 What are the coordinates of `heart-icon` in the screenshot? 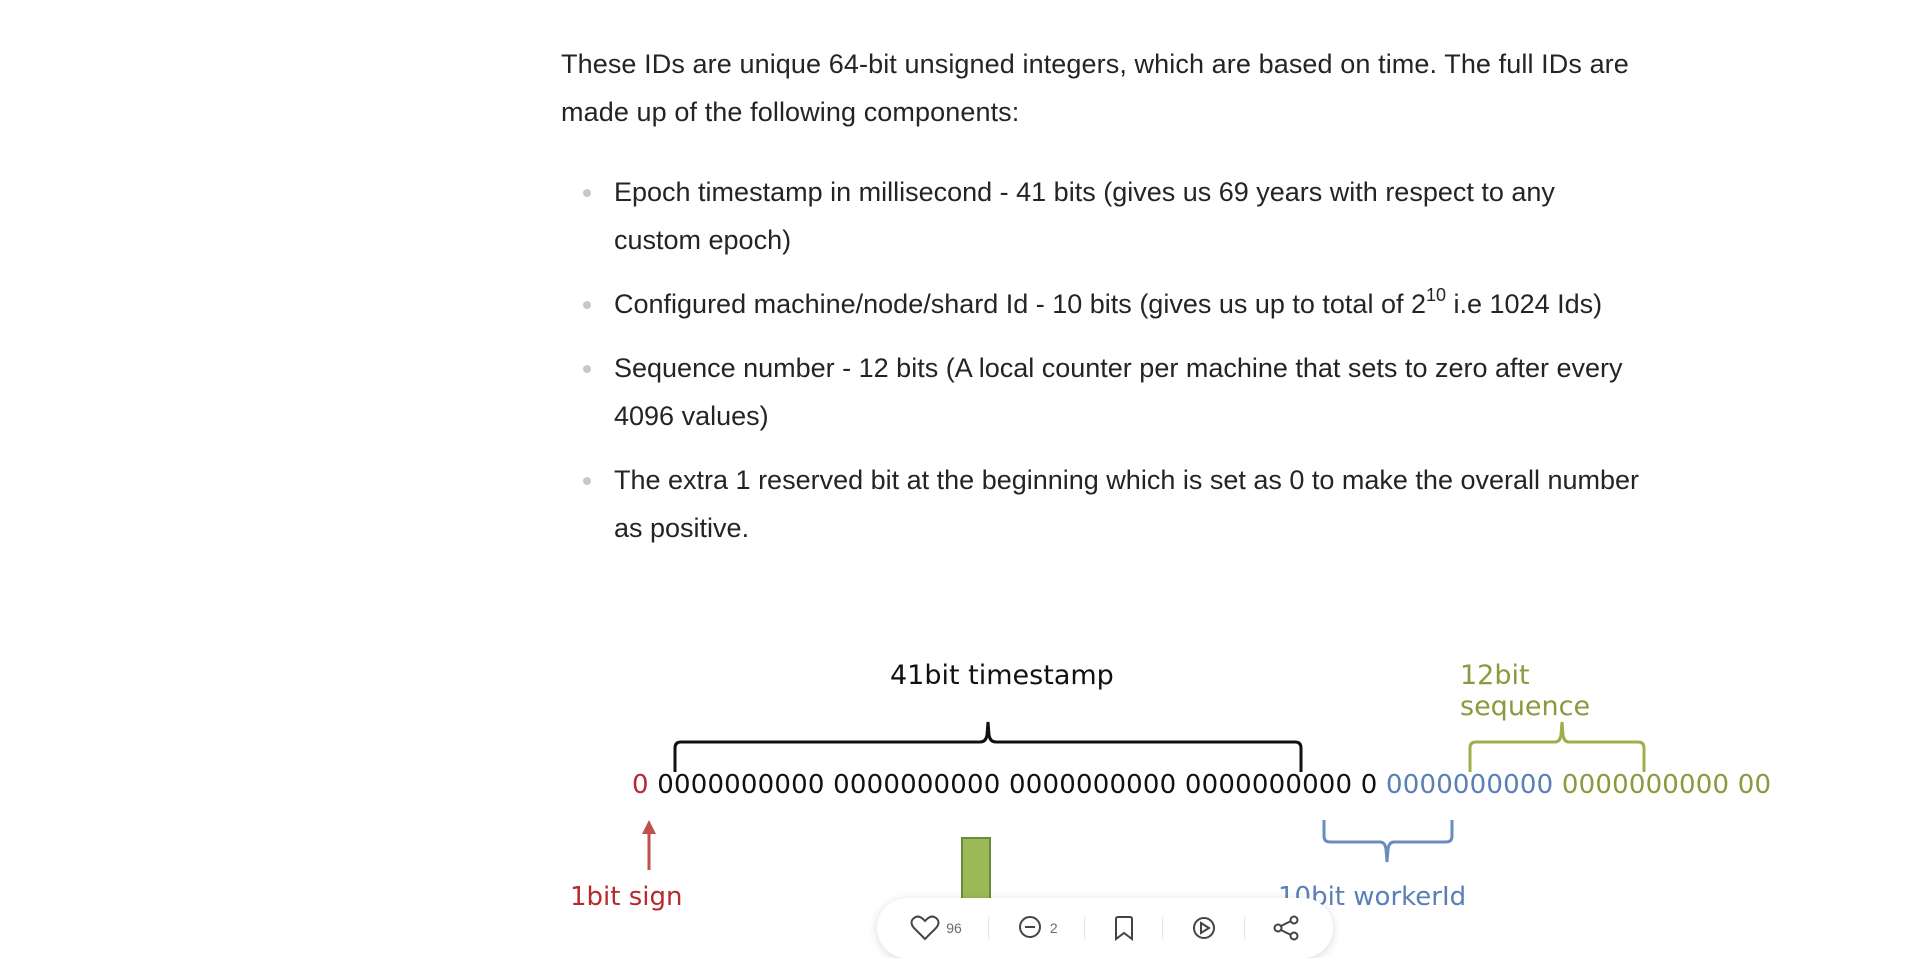 It's located at (925, 928).